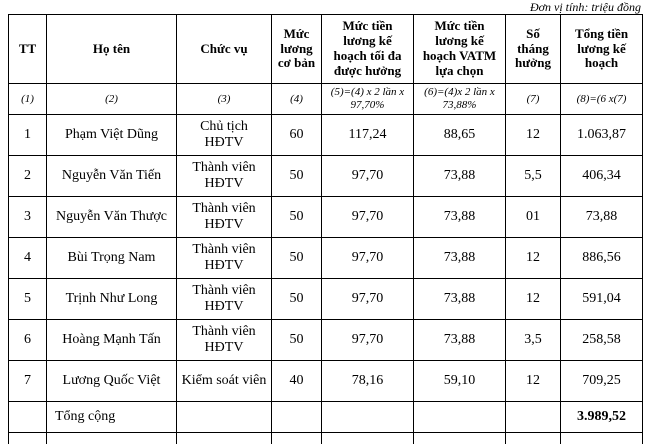 The width and height of the screenshot is (649, 444). I want to click on column-header-tongtienluong: Tổng tiền lương kế hoạch, so click(601, 49).